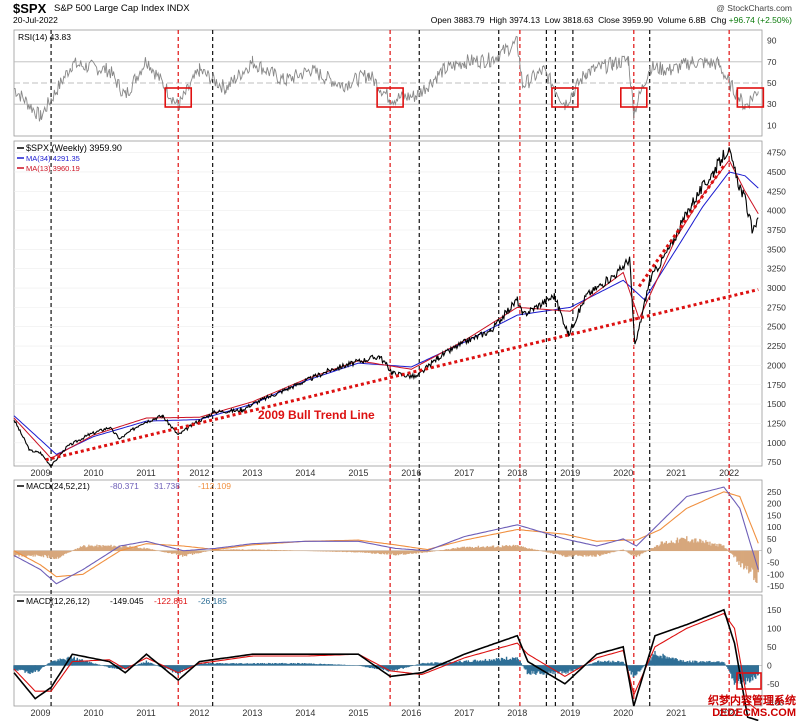  Describe the element at coordinates (774, 515) in the screenshot. I see `macd1-tick-2: 150` at that location.